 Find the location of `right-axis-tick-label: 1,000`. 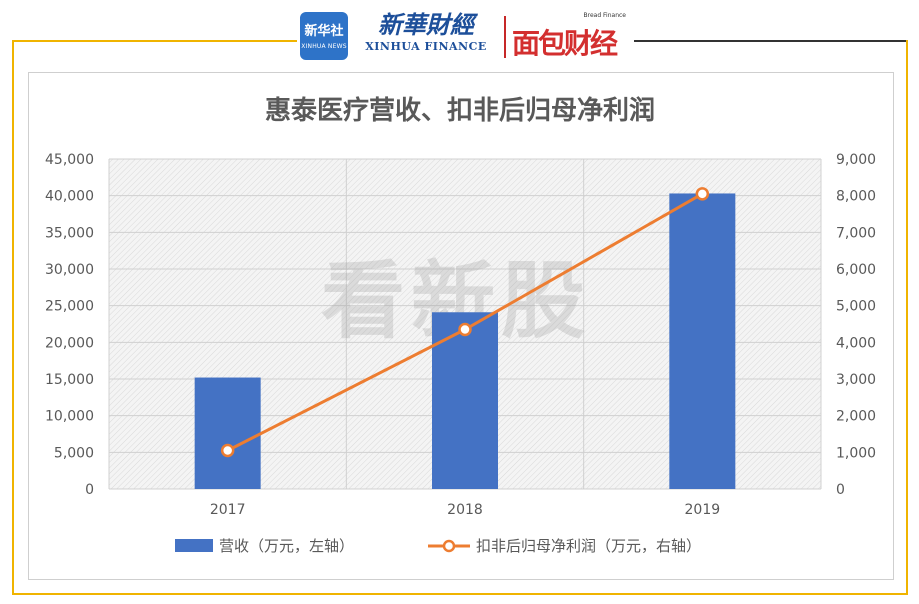

right-axis-tick-label: 1,000 is located at coordinates (856, 453).